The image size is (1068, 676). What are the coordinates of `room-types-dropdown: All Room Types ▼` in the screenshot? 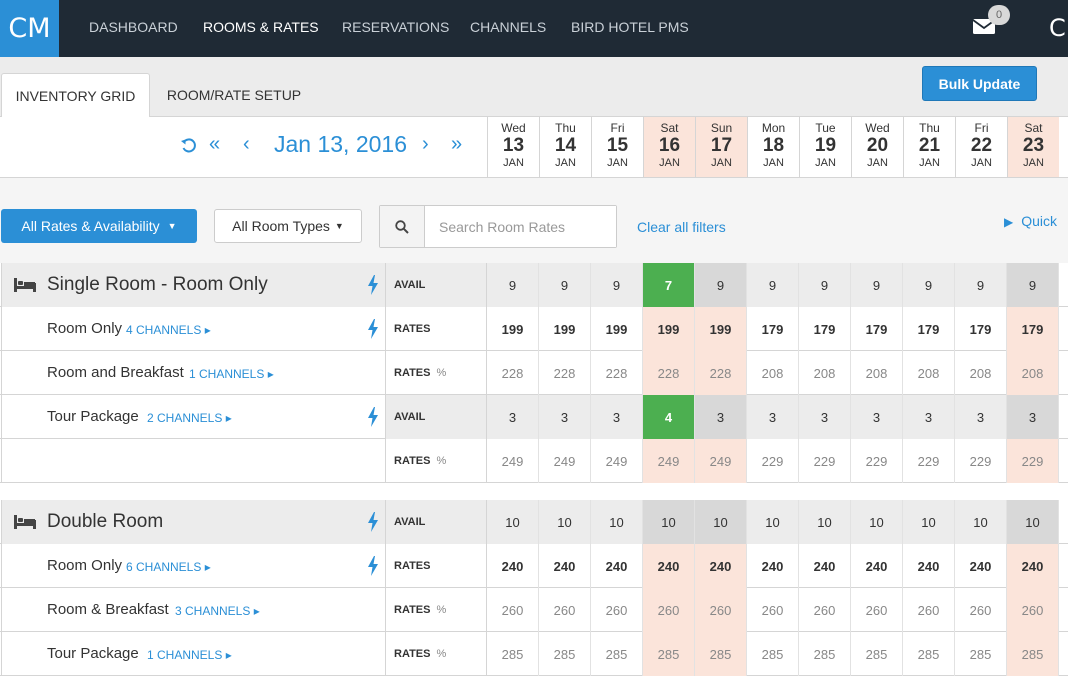 It's located at (288, 226).